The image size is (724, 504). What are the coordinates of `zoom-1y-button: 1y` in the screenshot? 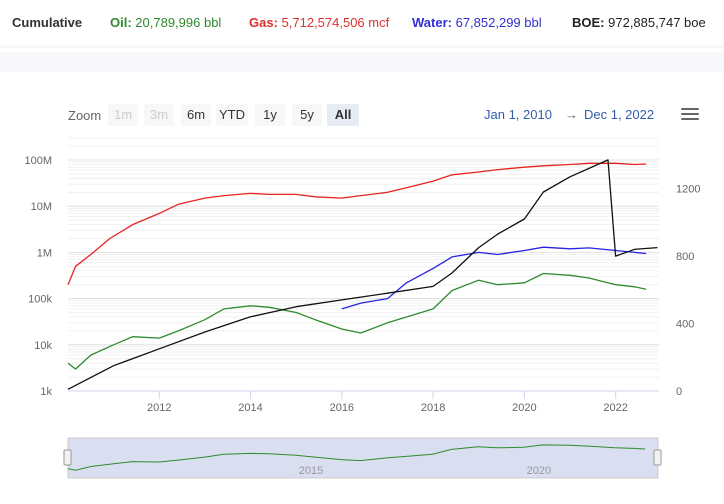 It's located at (270, 115).